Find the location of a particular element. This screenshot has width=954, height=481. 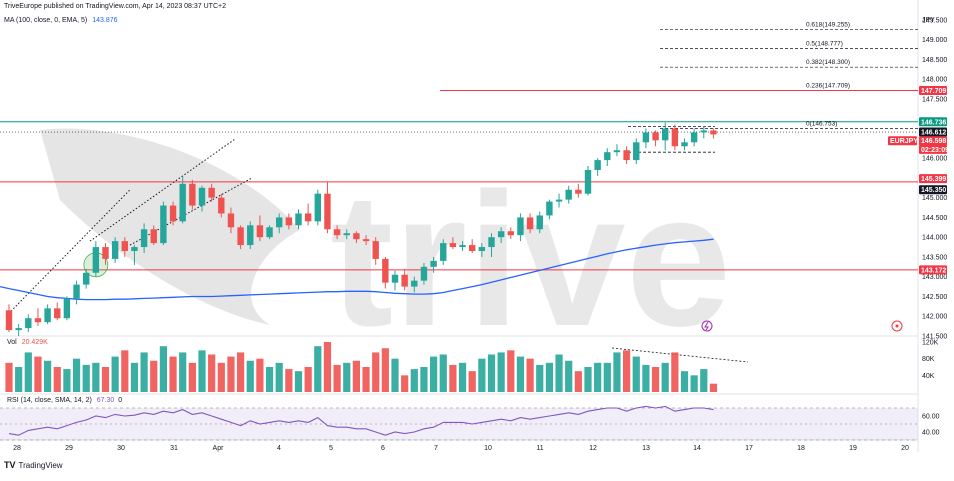

channel-line-lower is located at coordinates (68, 253).